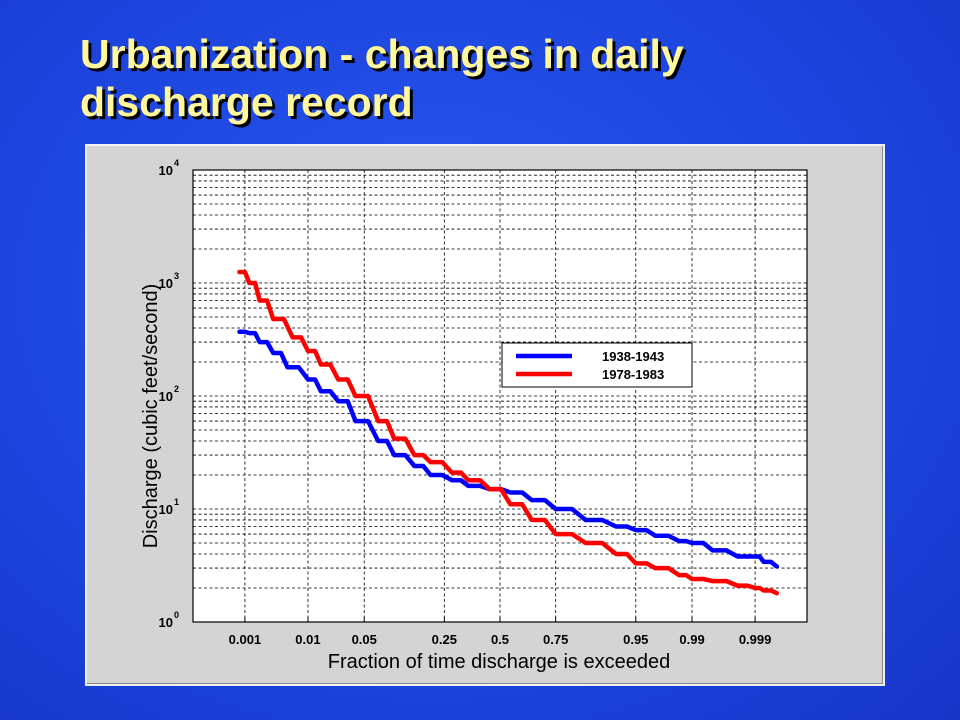 This screenshot has width=960, height=720. I want to click on slide-title-line-2: discharge record, so click(246, 102).